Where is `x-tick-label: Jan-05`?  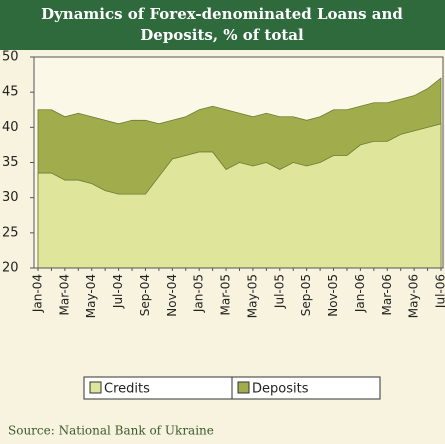 x-tick-label: Jan-05 is located at coordinates (199, 293).